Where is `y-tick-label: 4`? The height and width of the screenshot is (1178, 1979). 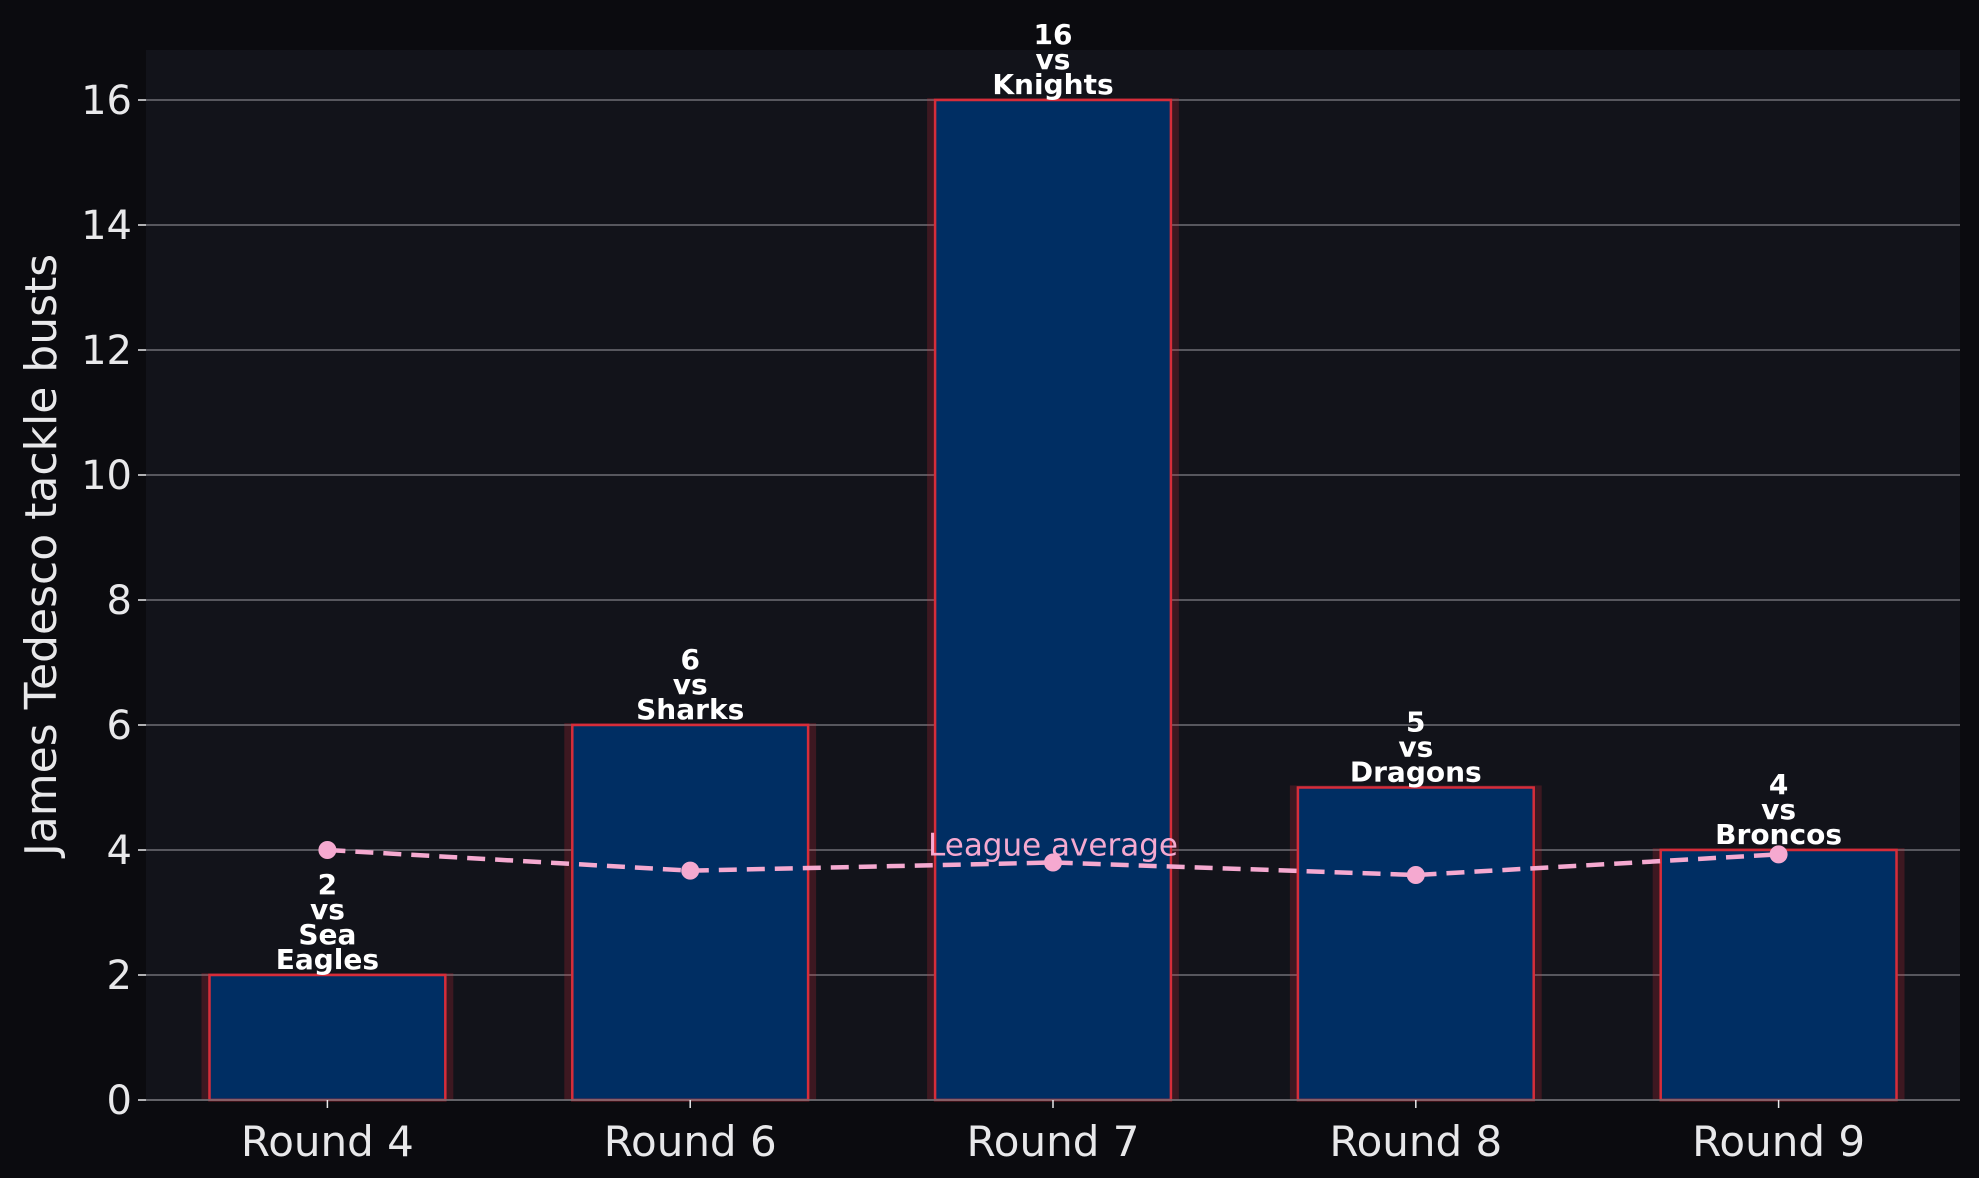
y-tick-label: 4 is located at coordinates (119, 851).